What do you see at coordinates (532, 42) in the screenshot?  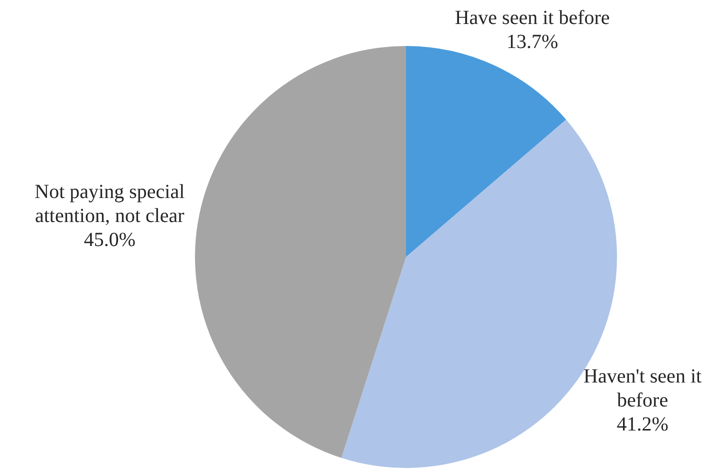 I see `data-label: 13.7%` at bounding box center [532, 42].